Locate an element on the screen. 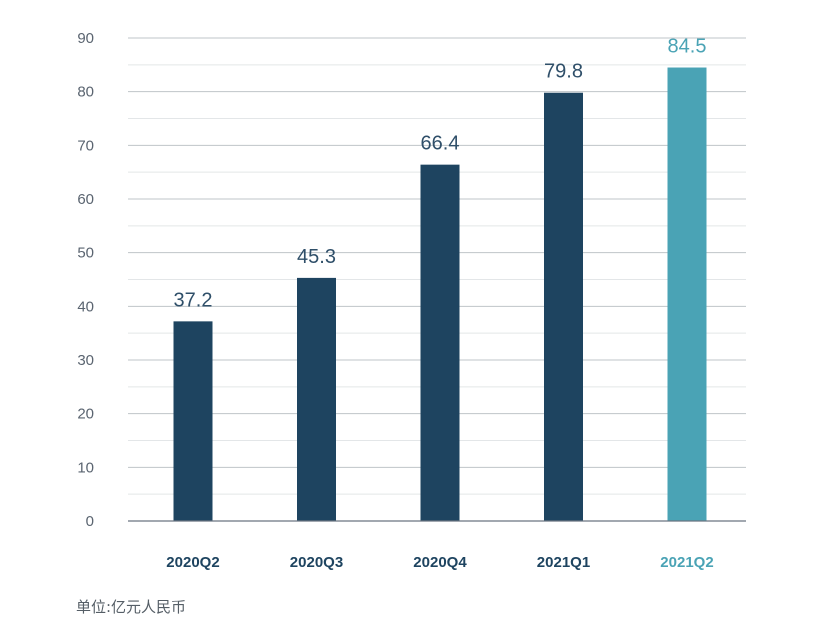  bar-2020Q4 is located at coordinates (440, 343).